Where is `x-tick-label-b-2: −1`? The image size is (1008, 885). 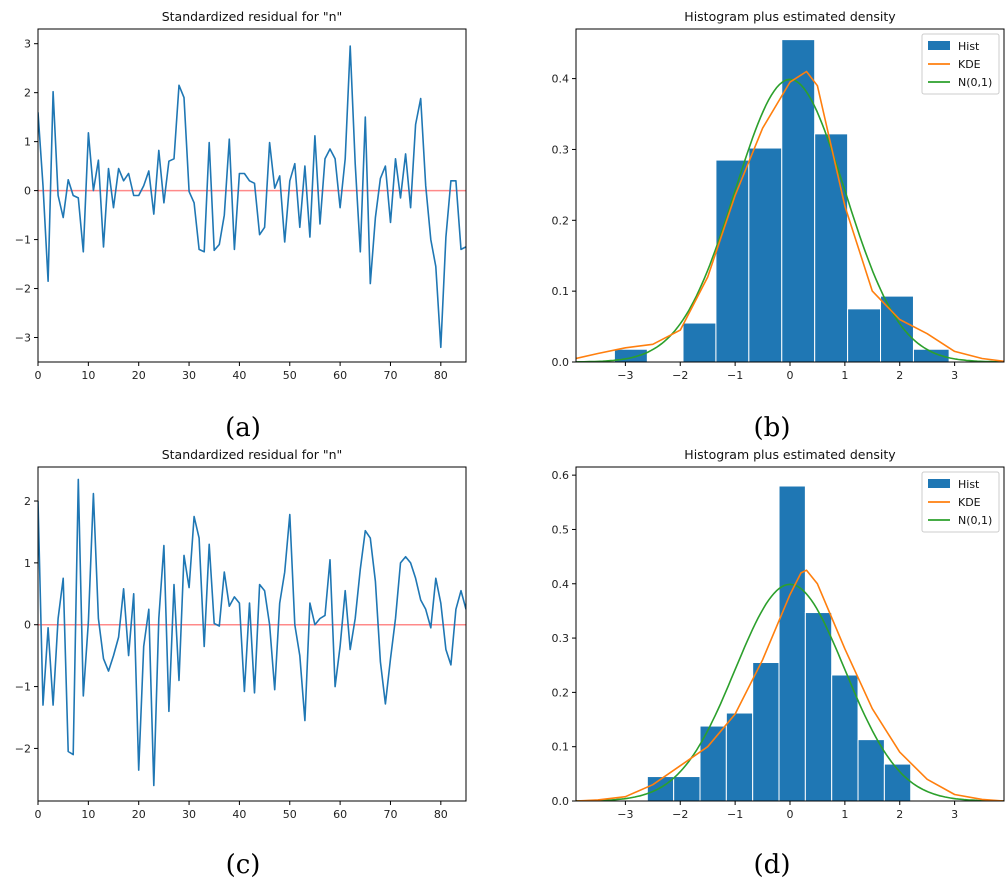 x-tick-label-b-2: −1 is located at coordinates (735, 375).